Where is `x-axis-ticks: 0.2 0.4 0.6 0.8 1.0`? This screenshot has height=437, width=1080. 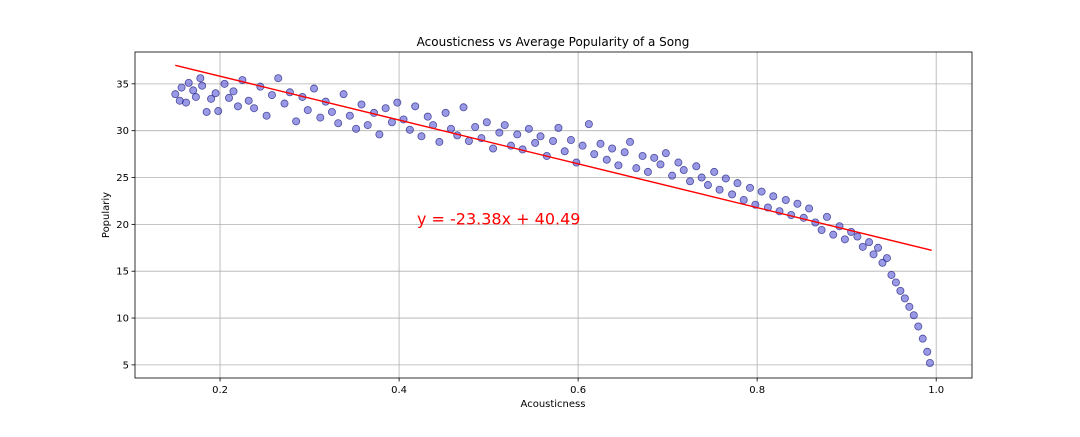 x-axis-ticks: 0.2 0.4 0.6 0.8 1.0 is located at coordinates (578, 387).